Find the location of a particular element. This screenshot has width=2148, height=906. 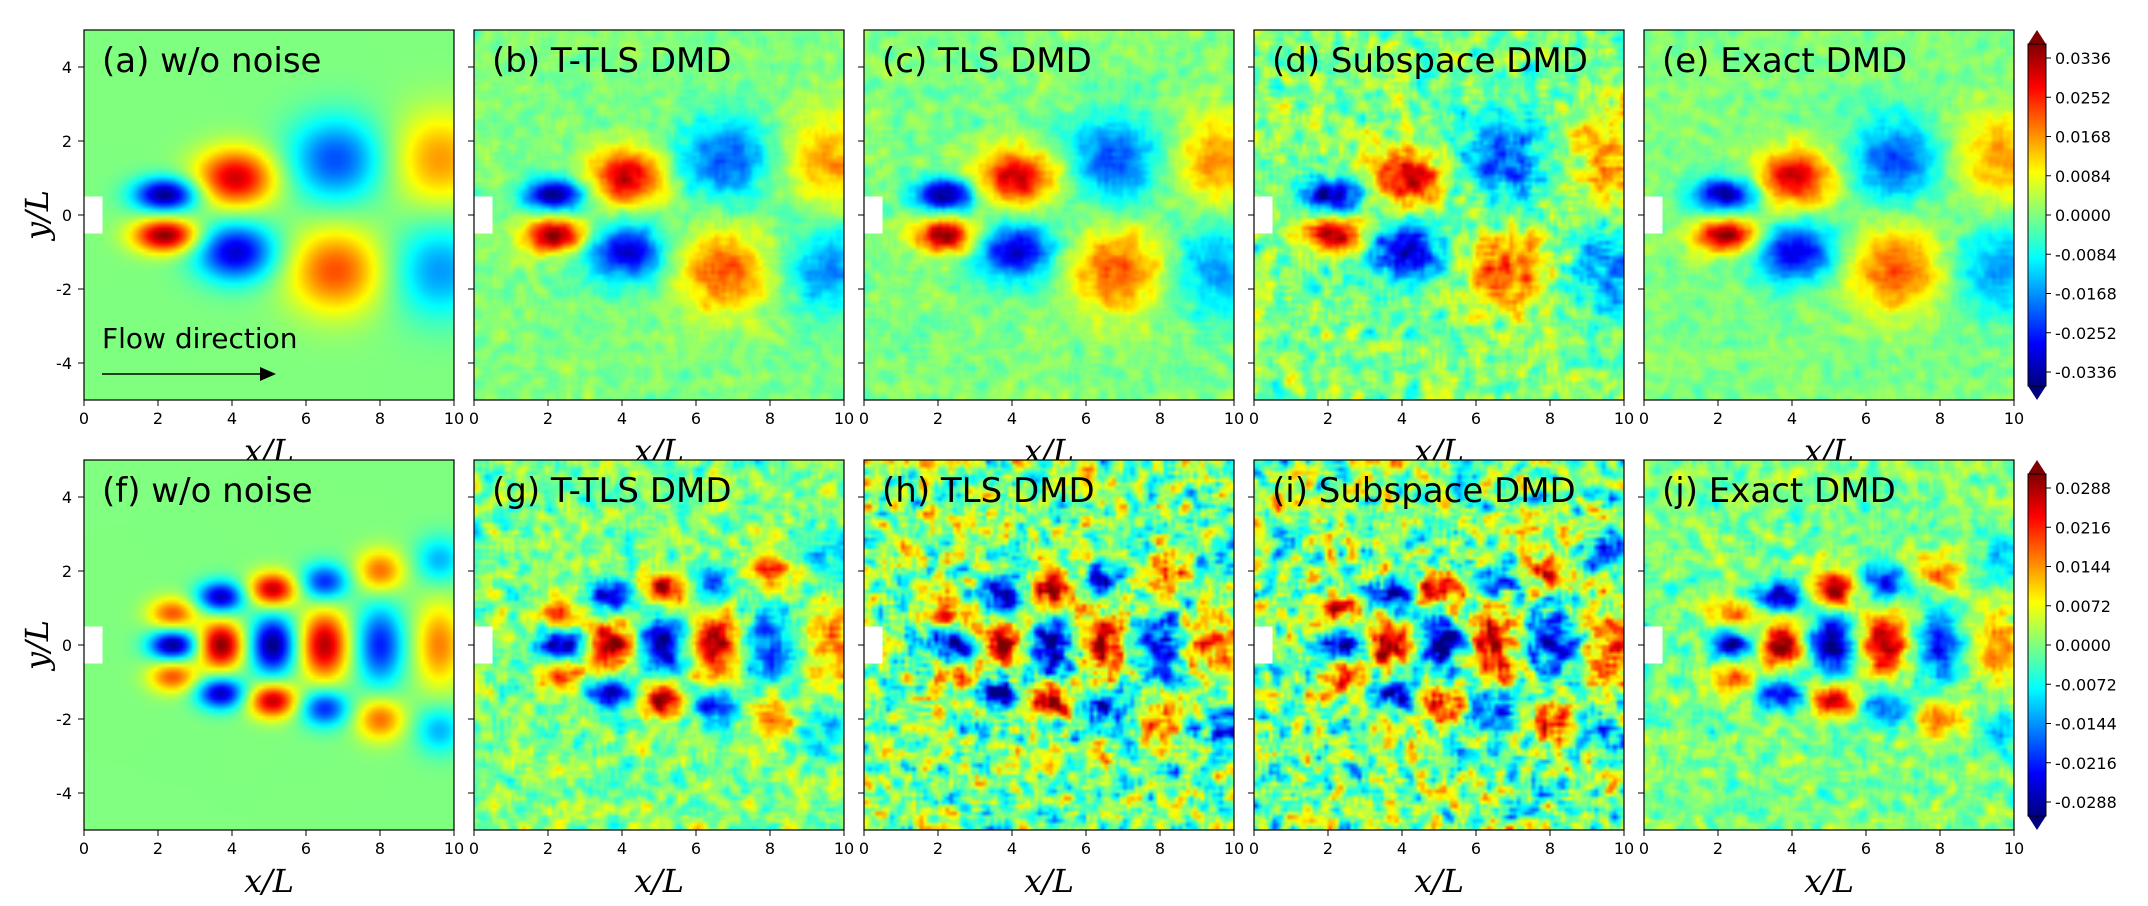

panel-title: (j) Exact DMD is located at coordinates (1779, 491).